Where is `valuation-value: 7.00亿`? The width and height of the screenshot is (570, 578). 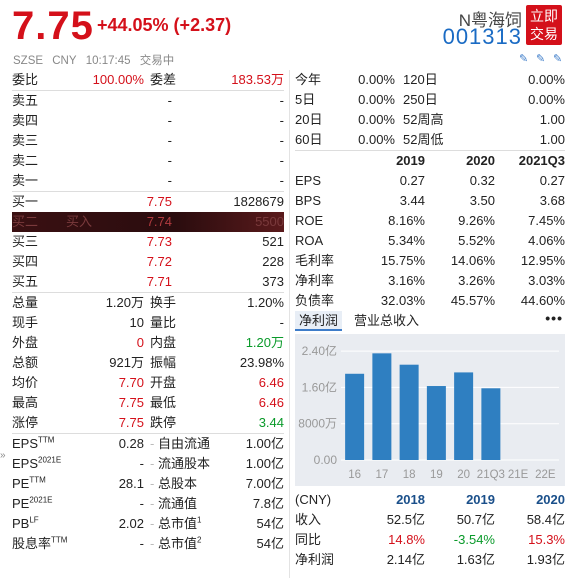
valuation-value: 7.00亿 is located at coordinates (264, 483).